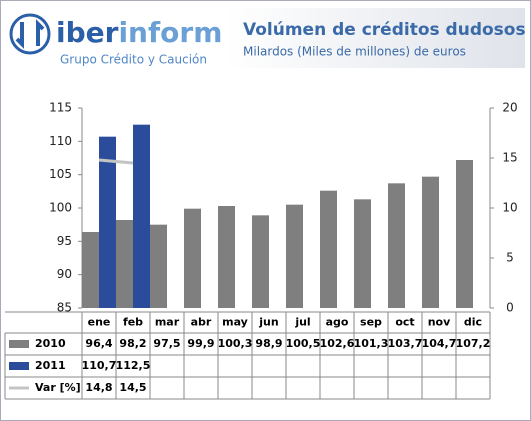 This screenshot has width=531, height=421. What do you see at coordinates (50, 365) in the screenshot?
I see `legend-label: 2011` at bounding box center [50, 365].